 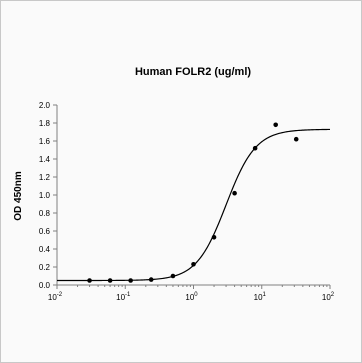 I want to click on x-tick-label: 10², so click(x=328, y=297).